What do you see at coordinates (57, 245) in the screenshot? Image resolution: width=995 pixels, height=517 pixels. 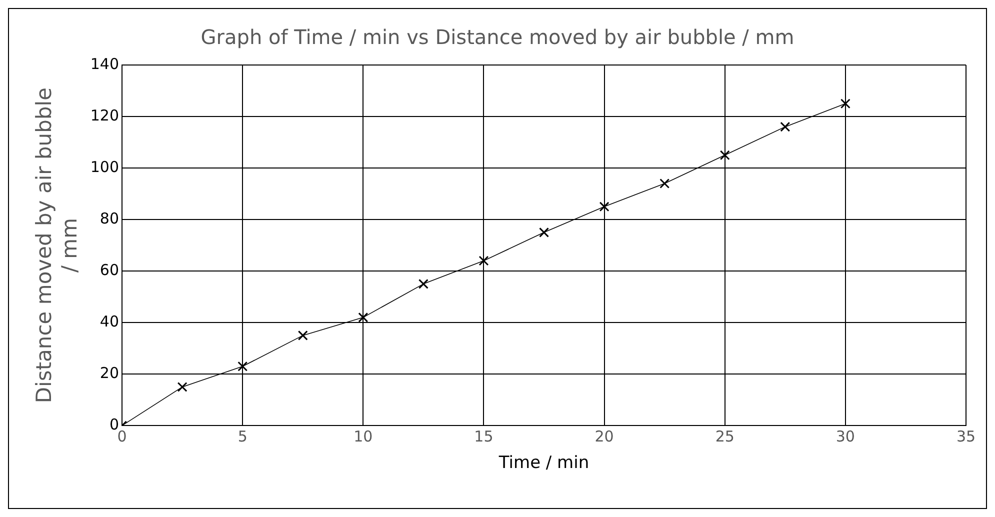 I see `y-axis-title: Distance moved by air bubble / mm` at bounding box center [57, 245].